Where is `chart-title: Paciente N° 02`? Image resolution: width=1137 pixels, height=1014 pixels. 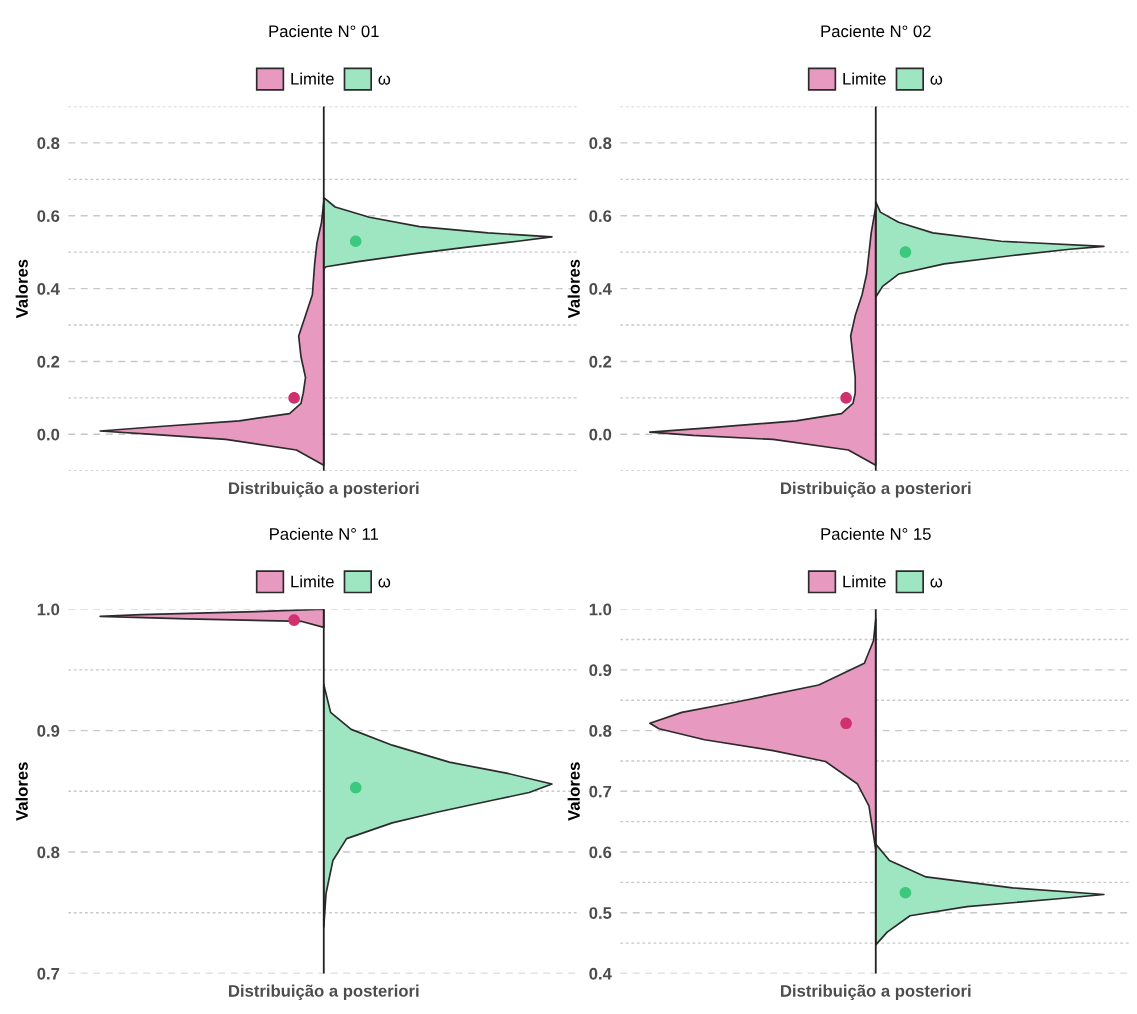
chart-title: Paciente N° 02 is located at coordinates (876, 31).